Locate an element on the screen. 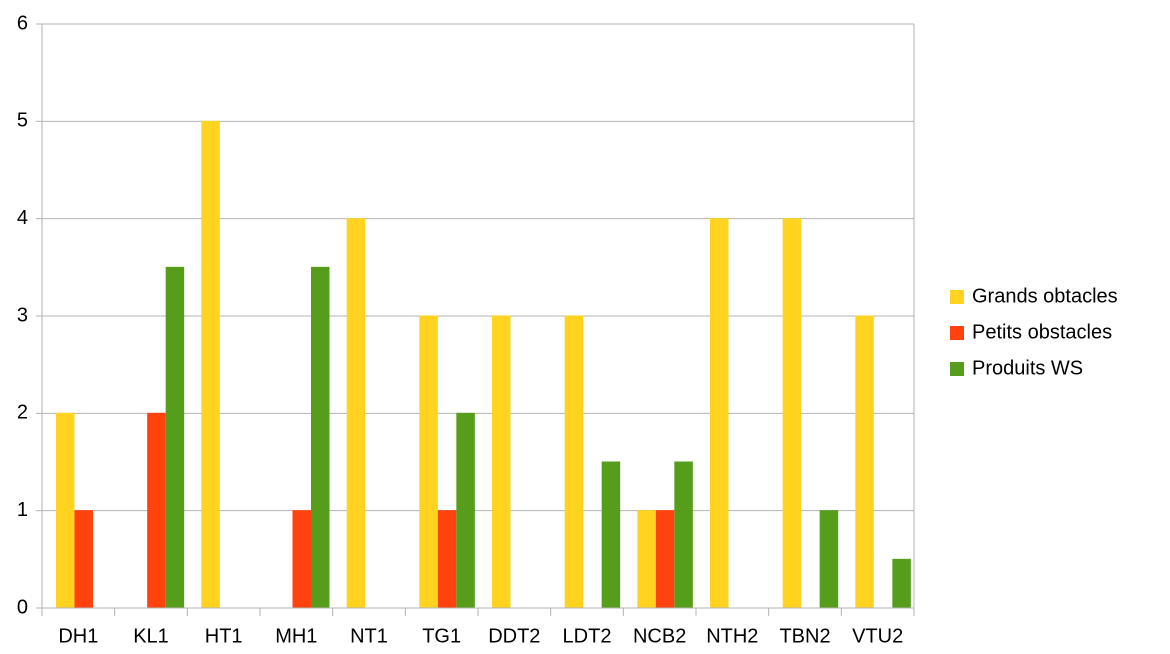 The width and height of the screenshot is (1170, 654). legend-label: Grands obtacles is located at coordinates (1045, 296).